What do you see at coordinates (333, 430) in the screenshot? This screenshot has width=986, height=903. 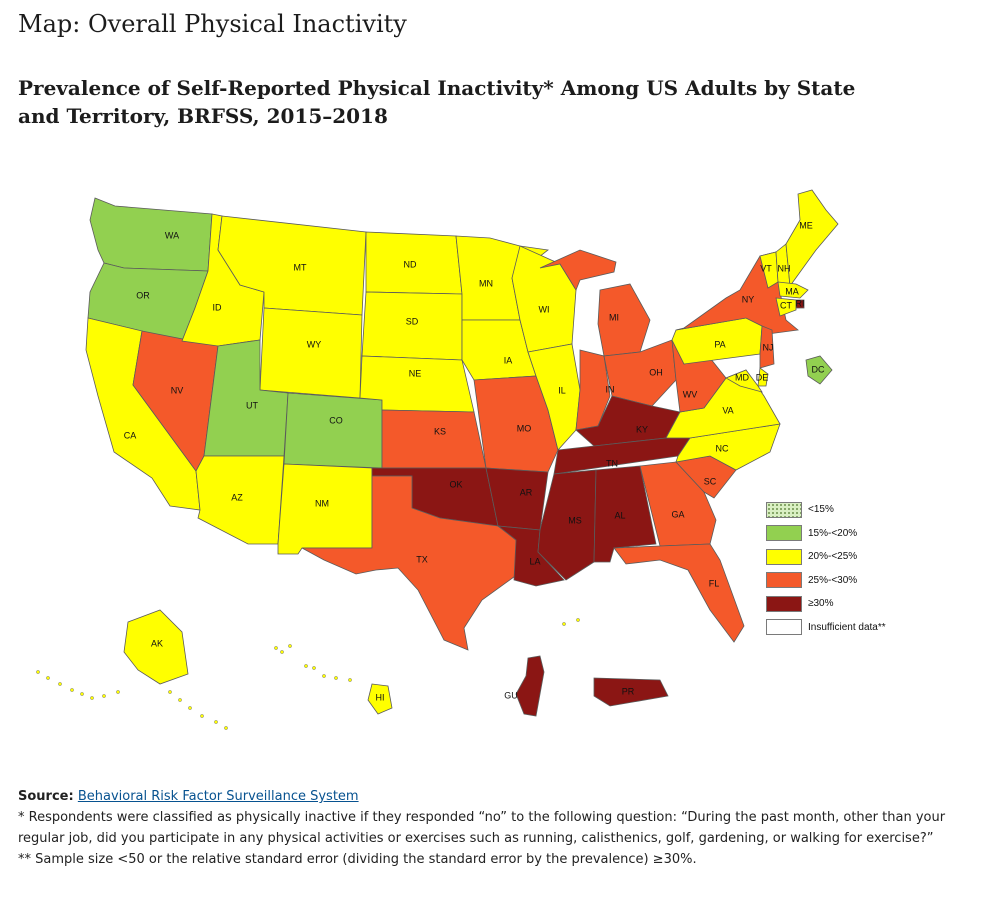 I see `state-co` at bounding box center [333, 430].